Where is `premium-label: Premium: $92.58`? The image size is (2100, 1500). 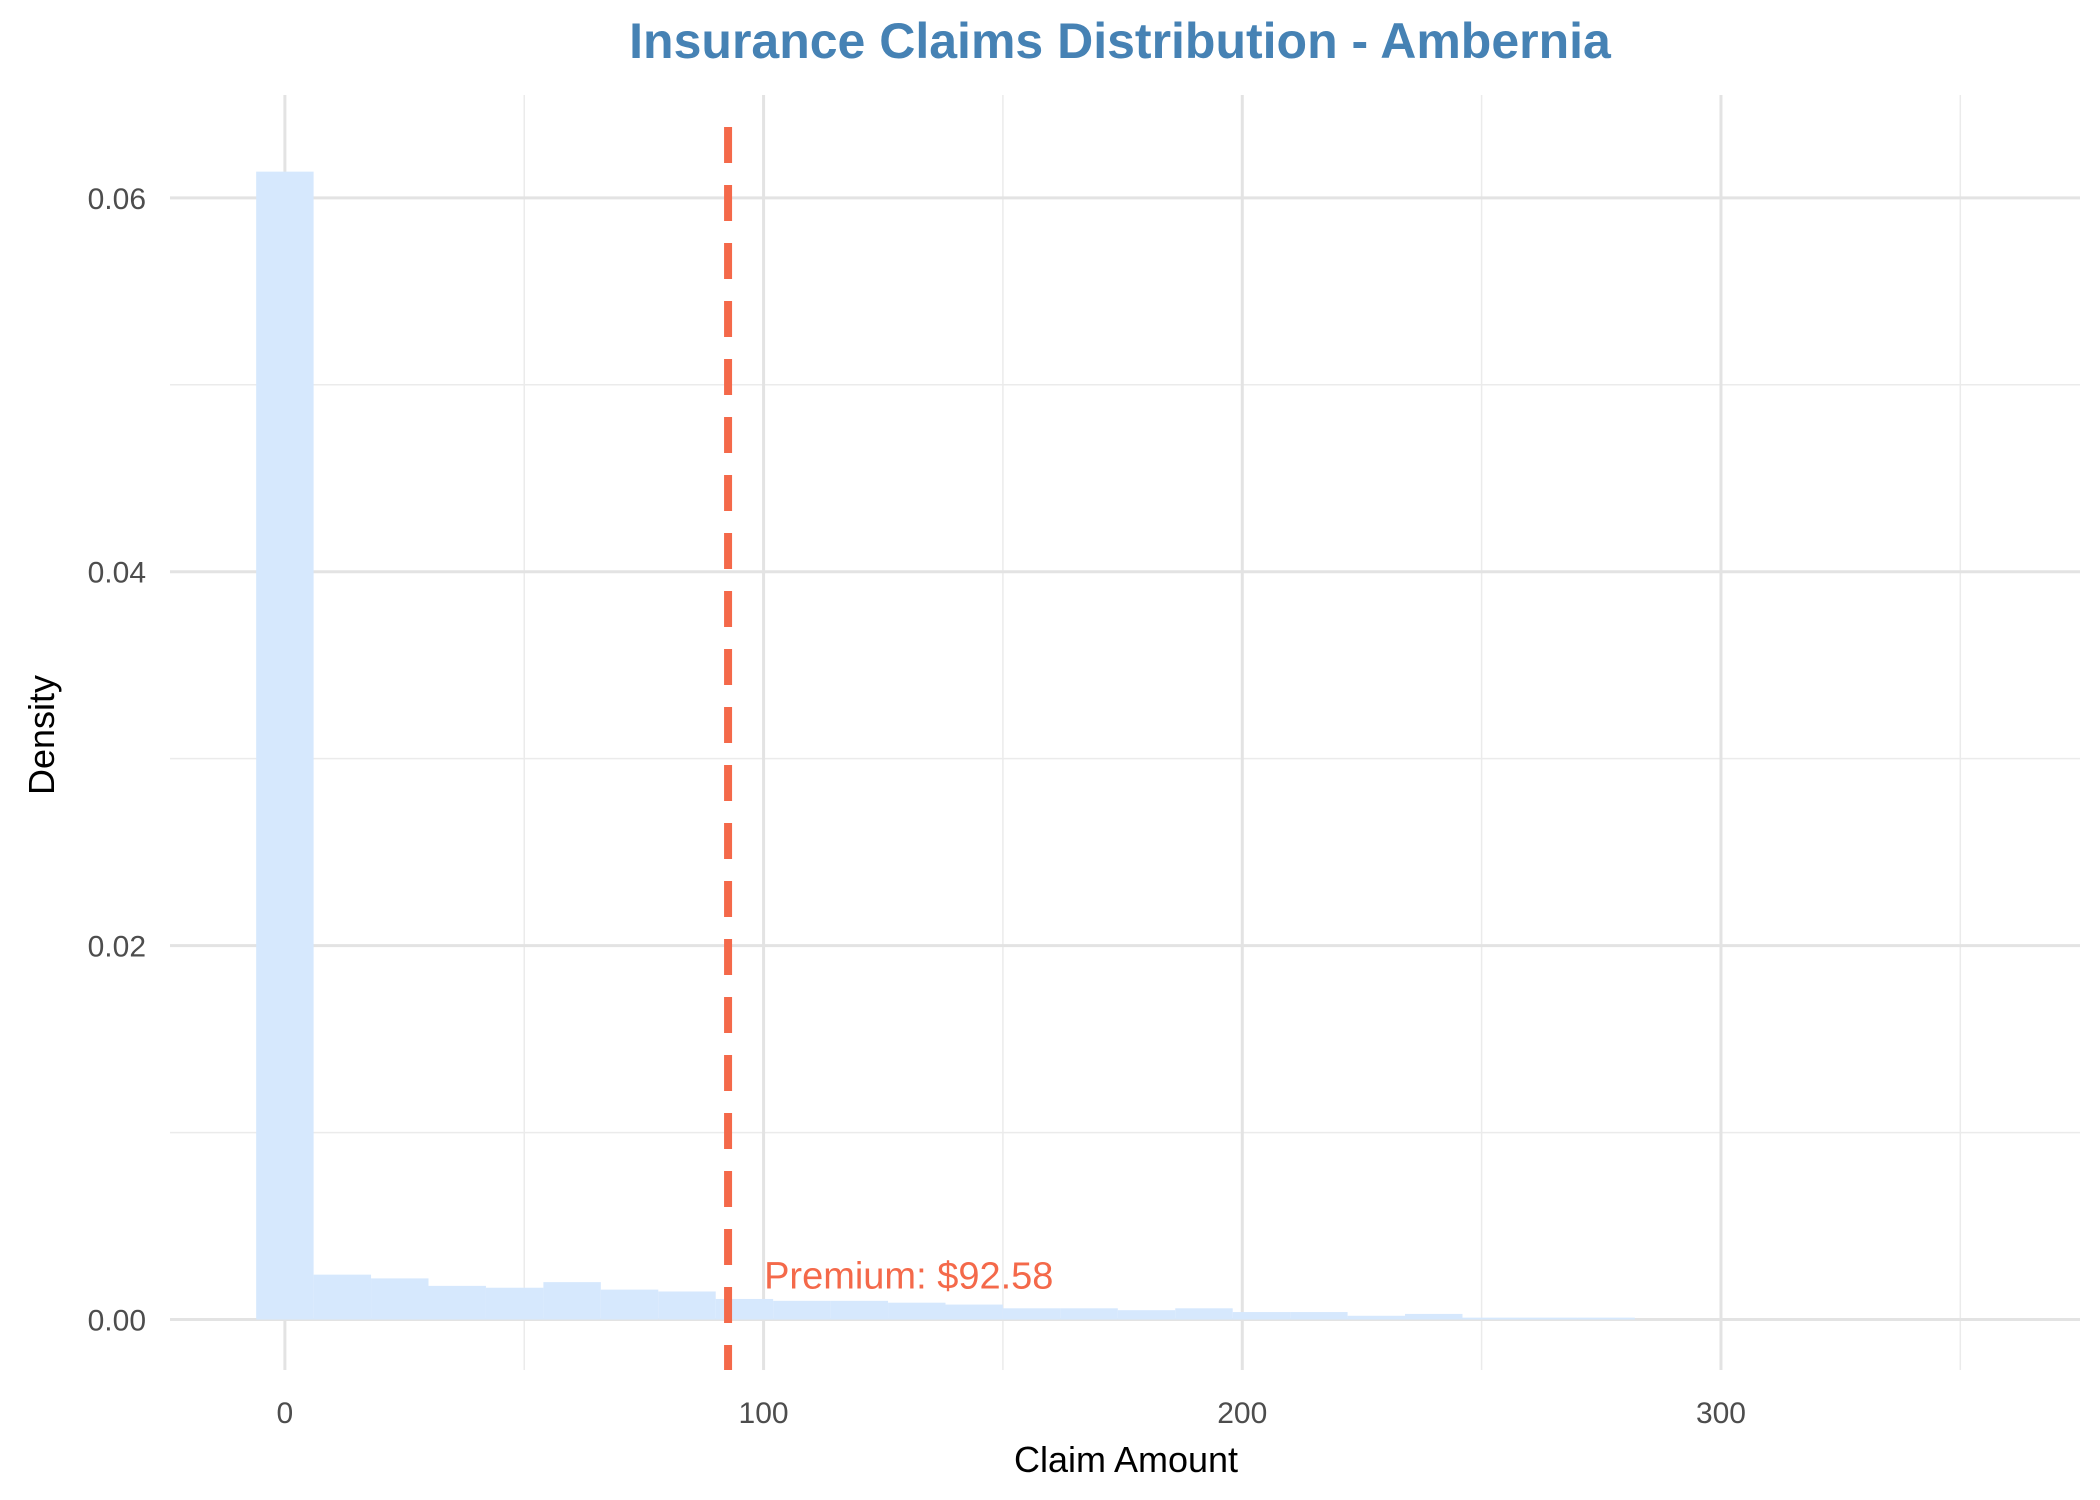 premium-label: Premium: $92.58 is located at coordinates (908, 1277).